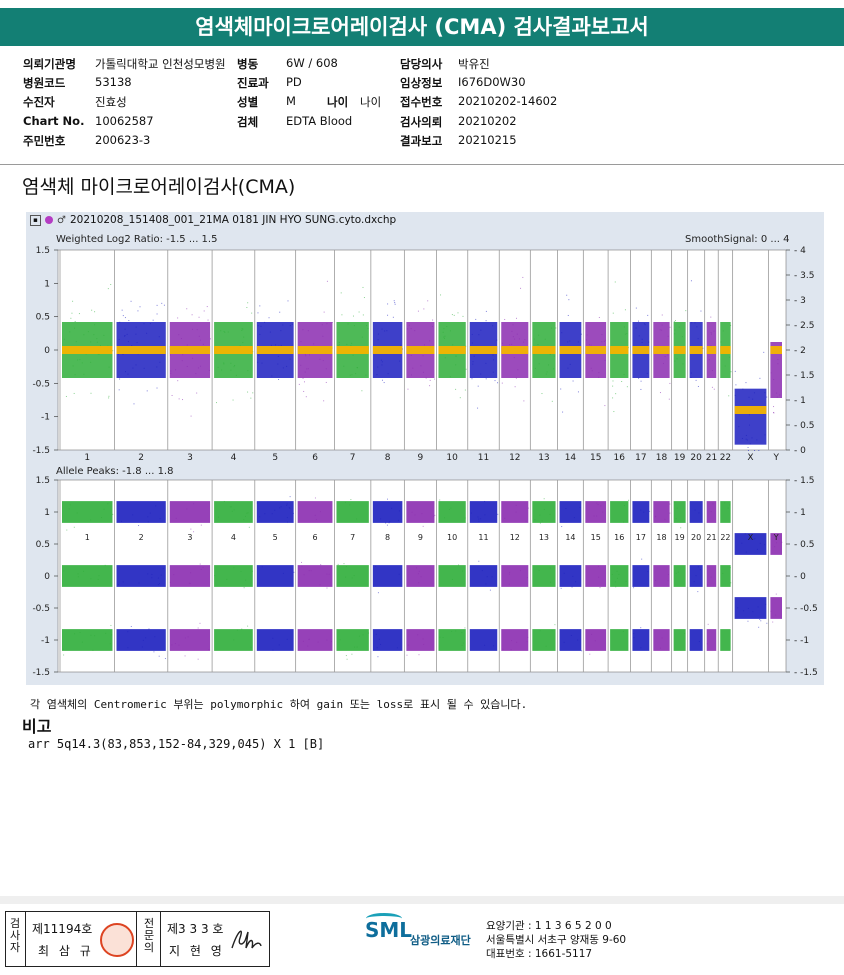  Describe the element at coordinates (388, 458) in the screenshot. I see `chromosome-label: 8` at that location.